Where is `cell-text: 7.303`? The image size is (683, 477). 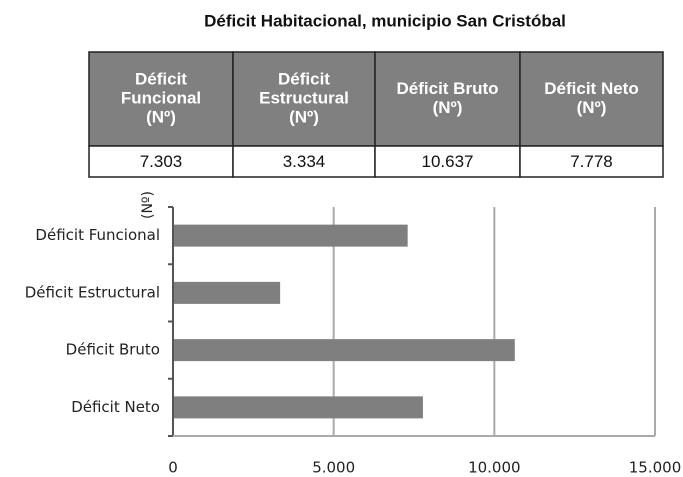 cell-text: 7.303 is located at coordinates (161, 161).